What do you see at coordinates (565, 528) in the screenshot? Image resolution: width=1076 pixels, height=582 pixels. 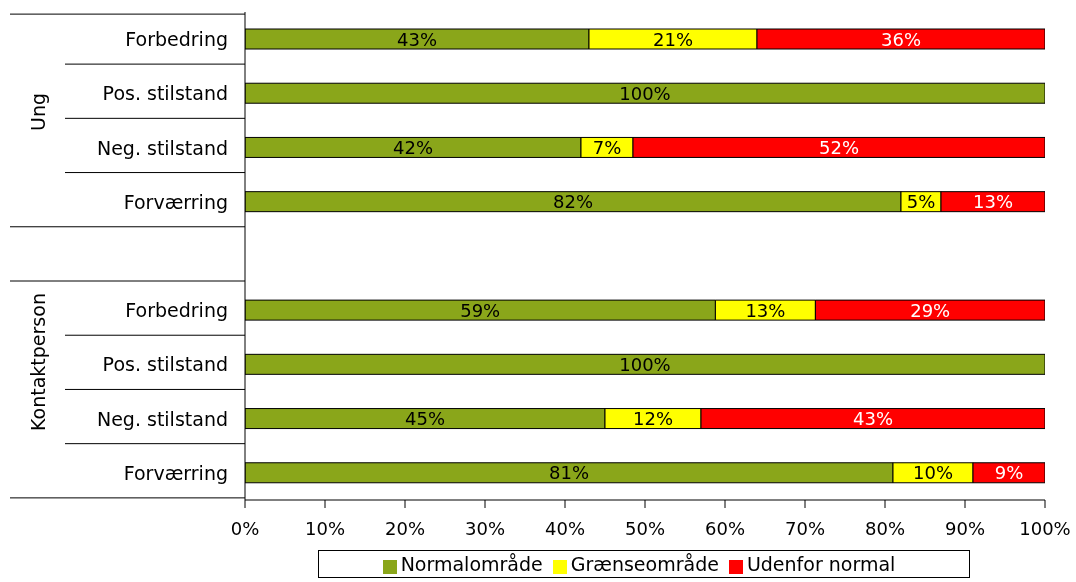 I see `x-tick-label: 40%` at bounding box center [565, 528].